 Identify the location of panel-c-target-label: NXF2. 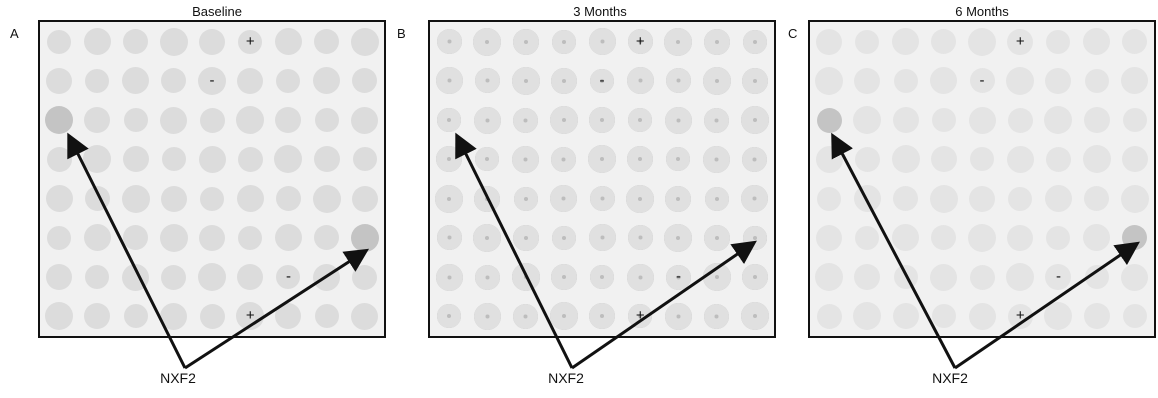
(950, 378).